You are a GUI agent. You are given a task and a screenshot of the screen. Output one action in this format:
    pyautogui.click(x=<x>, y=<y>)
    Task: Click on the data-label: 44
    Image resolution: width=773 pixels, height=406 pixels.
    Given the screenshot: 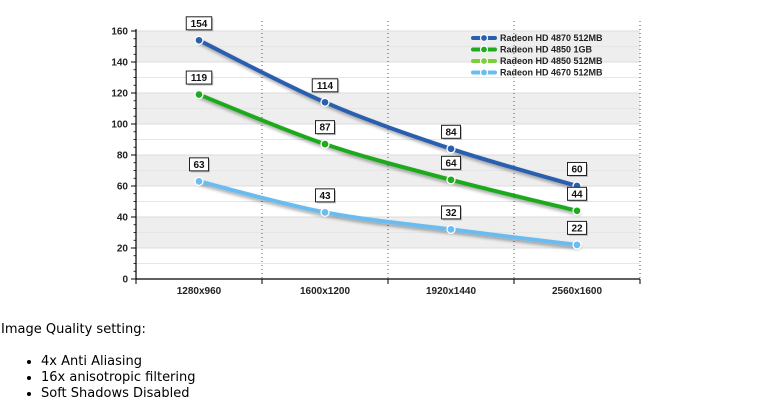 What is the action you would take?
    pyautogui.click(x=577, y=194)
    